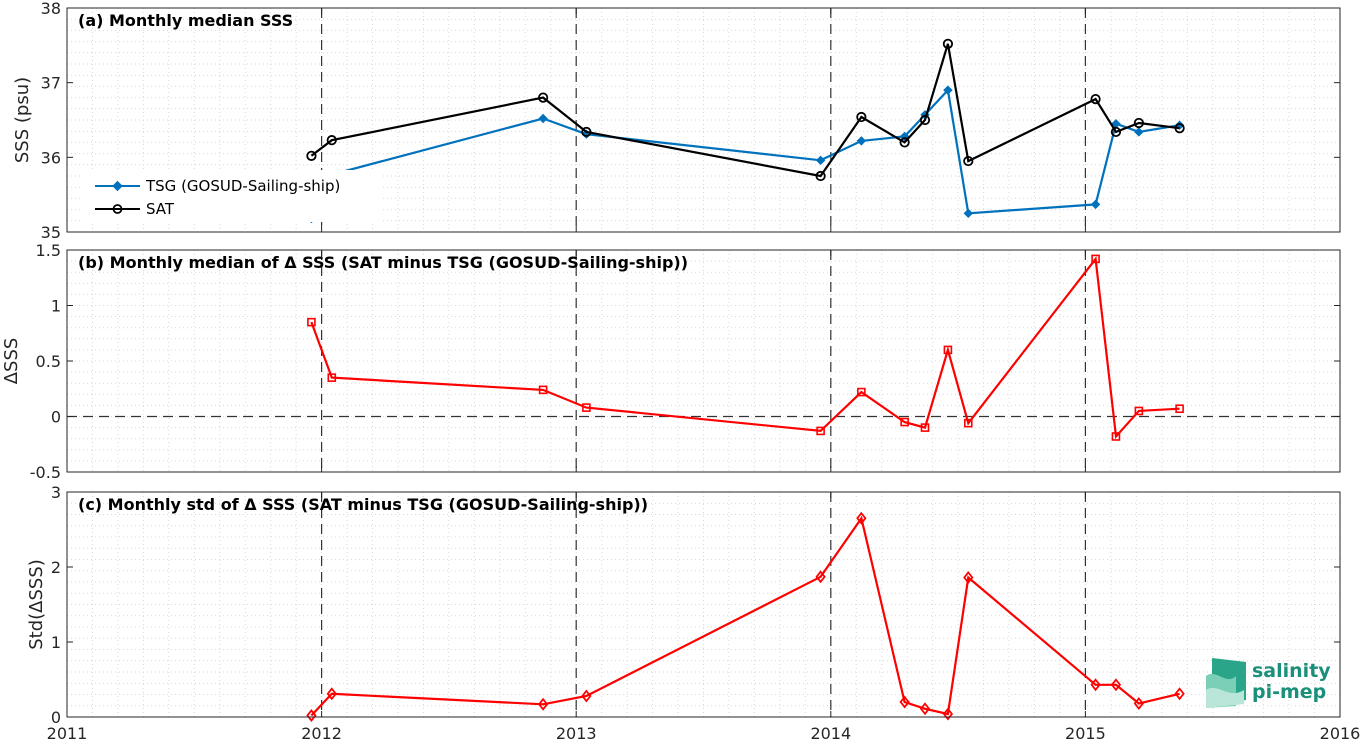 This screenshot has width=1364, height=745. Describe the element at coordinates (45, 472) in the screenshot. I see `y-tick-label: -0.5` at that location.